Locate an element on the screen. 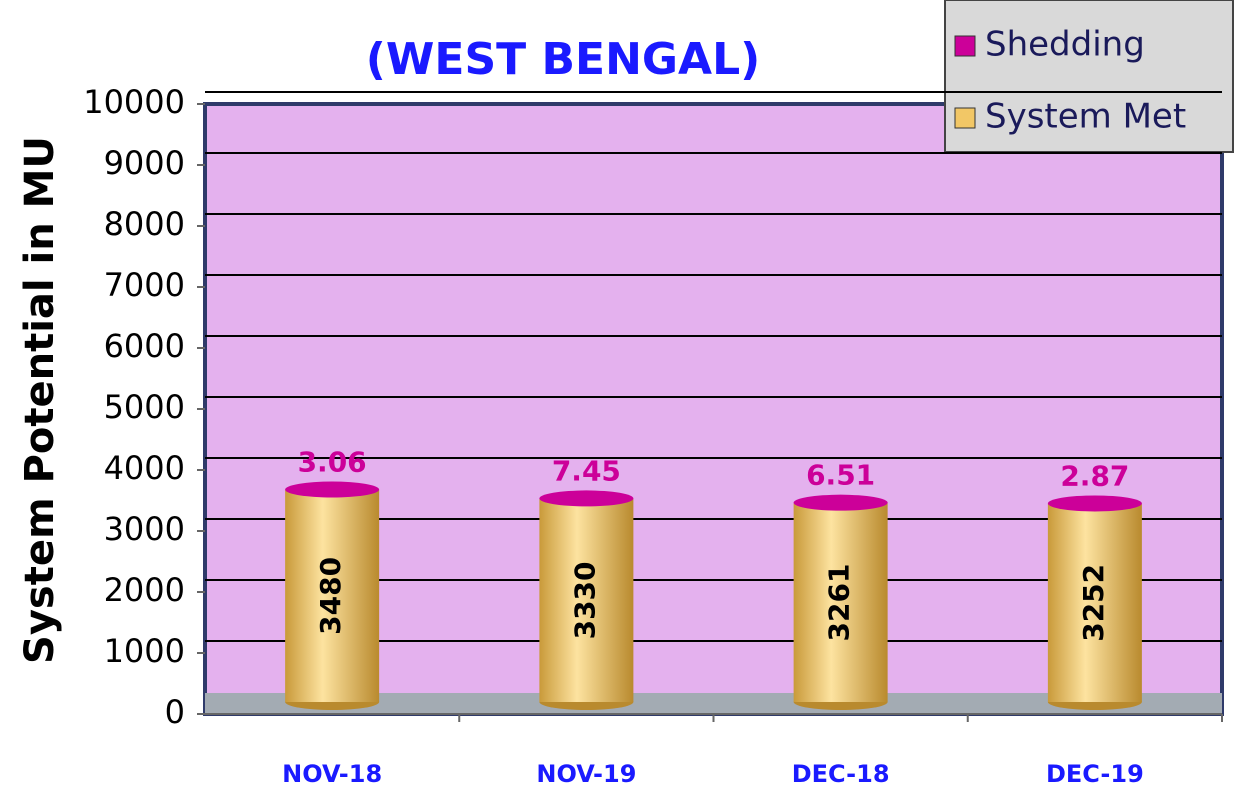 This screenshot has height=790, width=1234. y-tick-label: 6000 is located at coordinates (144, 346).